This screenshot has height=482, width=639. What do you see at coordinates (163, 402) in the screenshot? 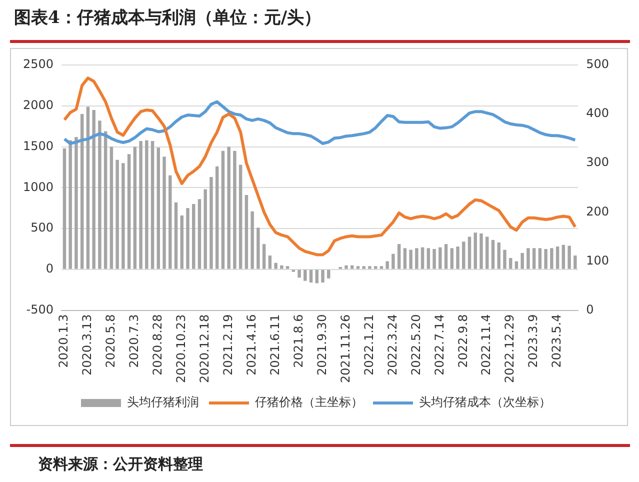
I see `legend-label: 头均仔猪利润` at bounding box center [163, 402].